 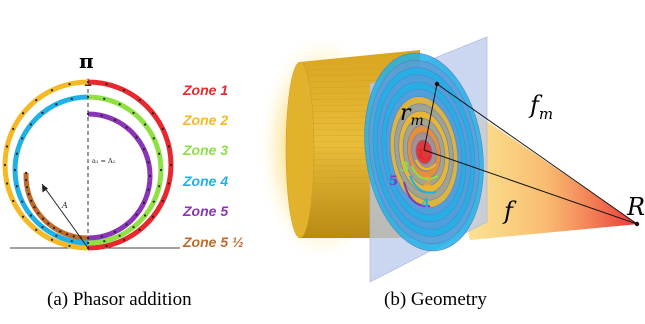 What do you see at coordinates (430, 117) in the screenshot?
I see `radius-line` at bounding box center [430, 117].